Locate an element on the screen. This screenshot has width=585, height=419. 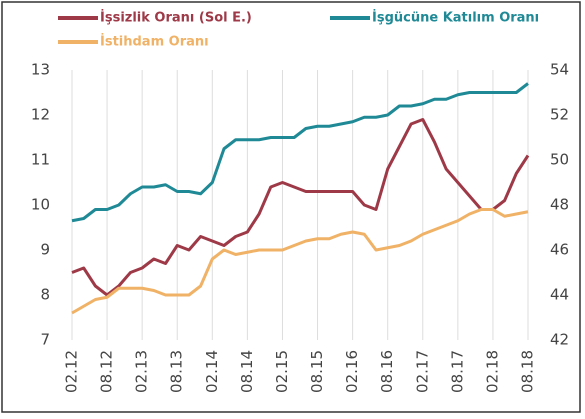
x-tick-label: 02.18 is located at coordinates (492, 371).